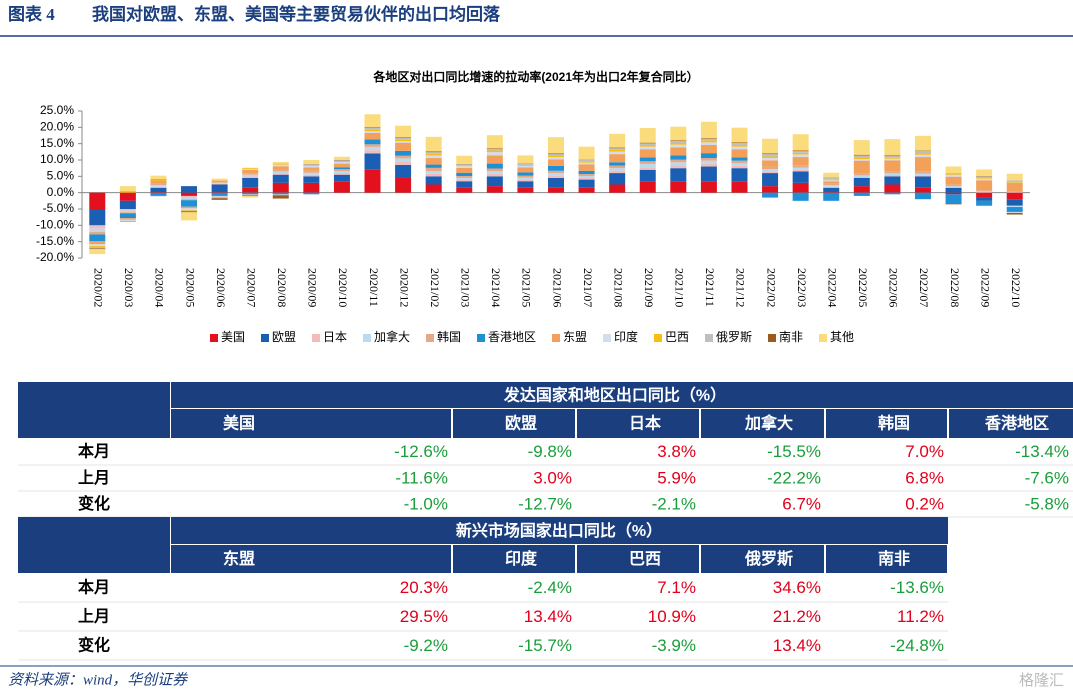 The image size is (1073, 695). I want to click on table-cell: -2.1%, so click(674, 503).